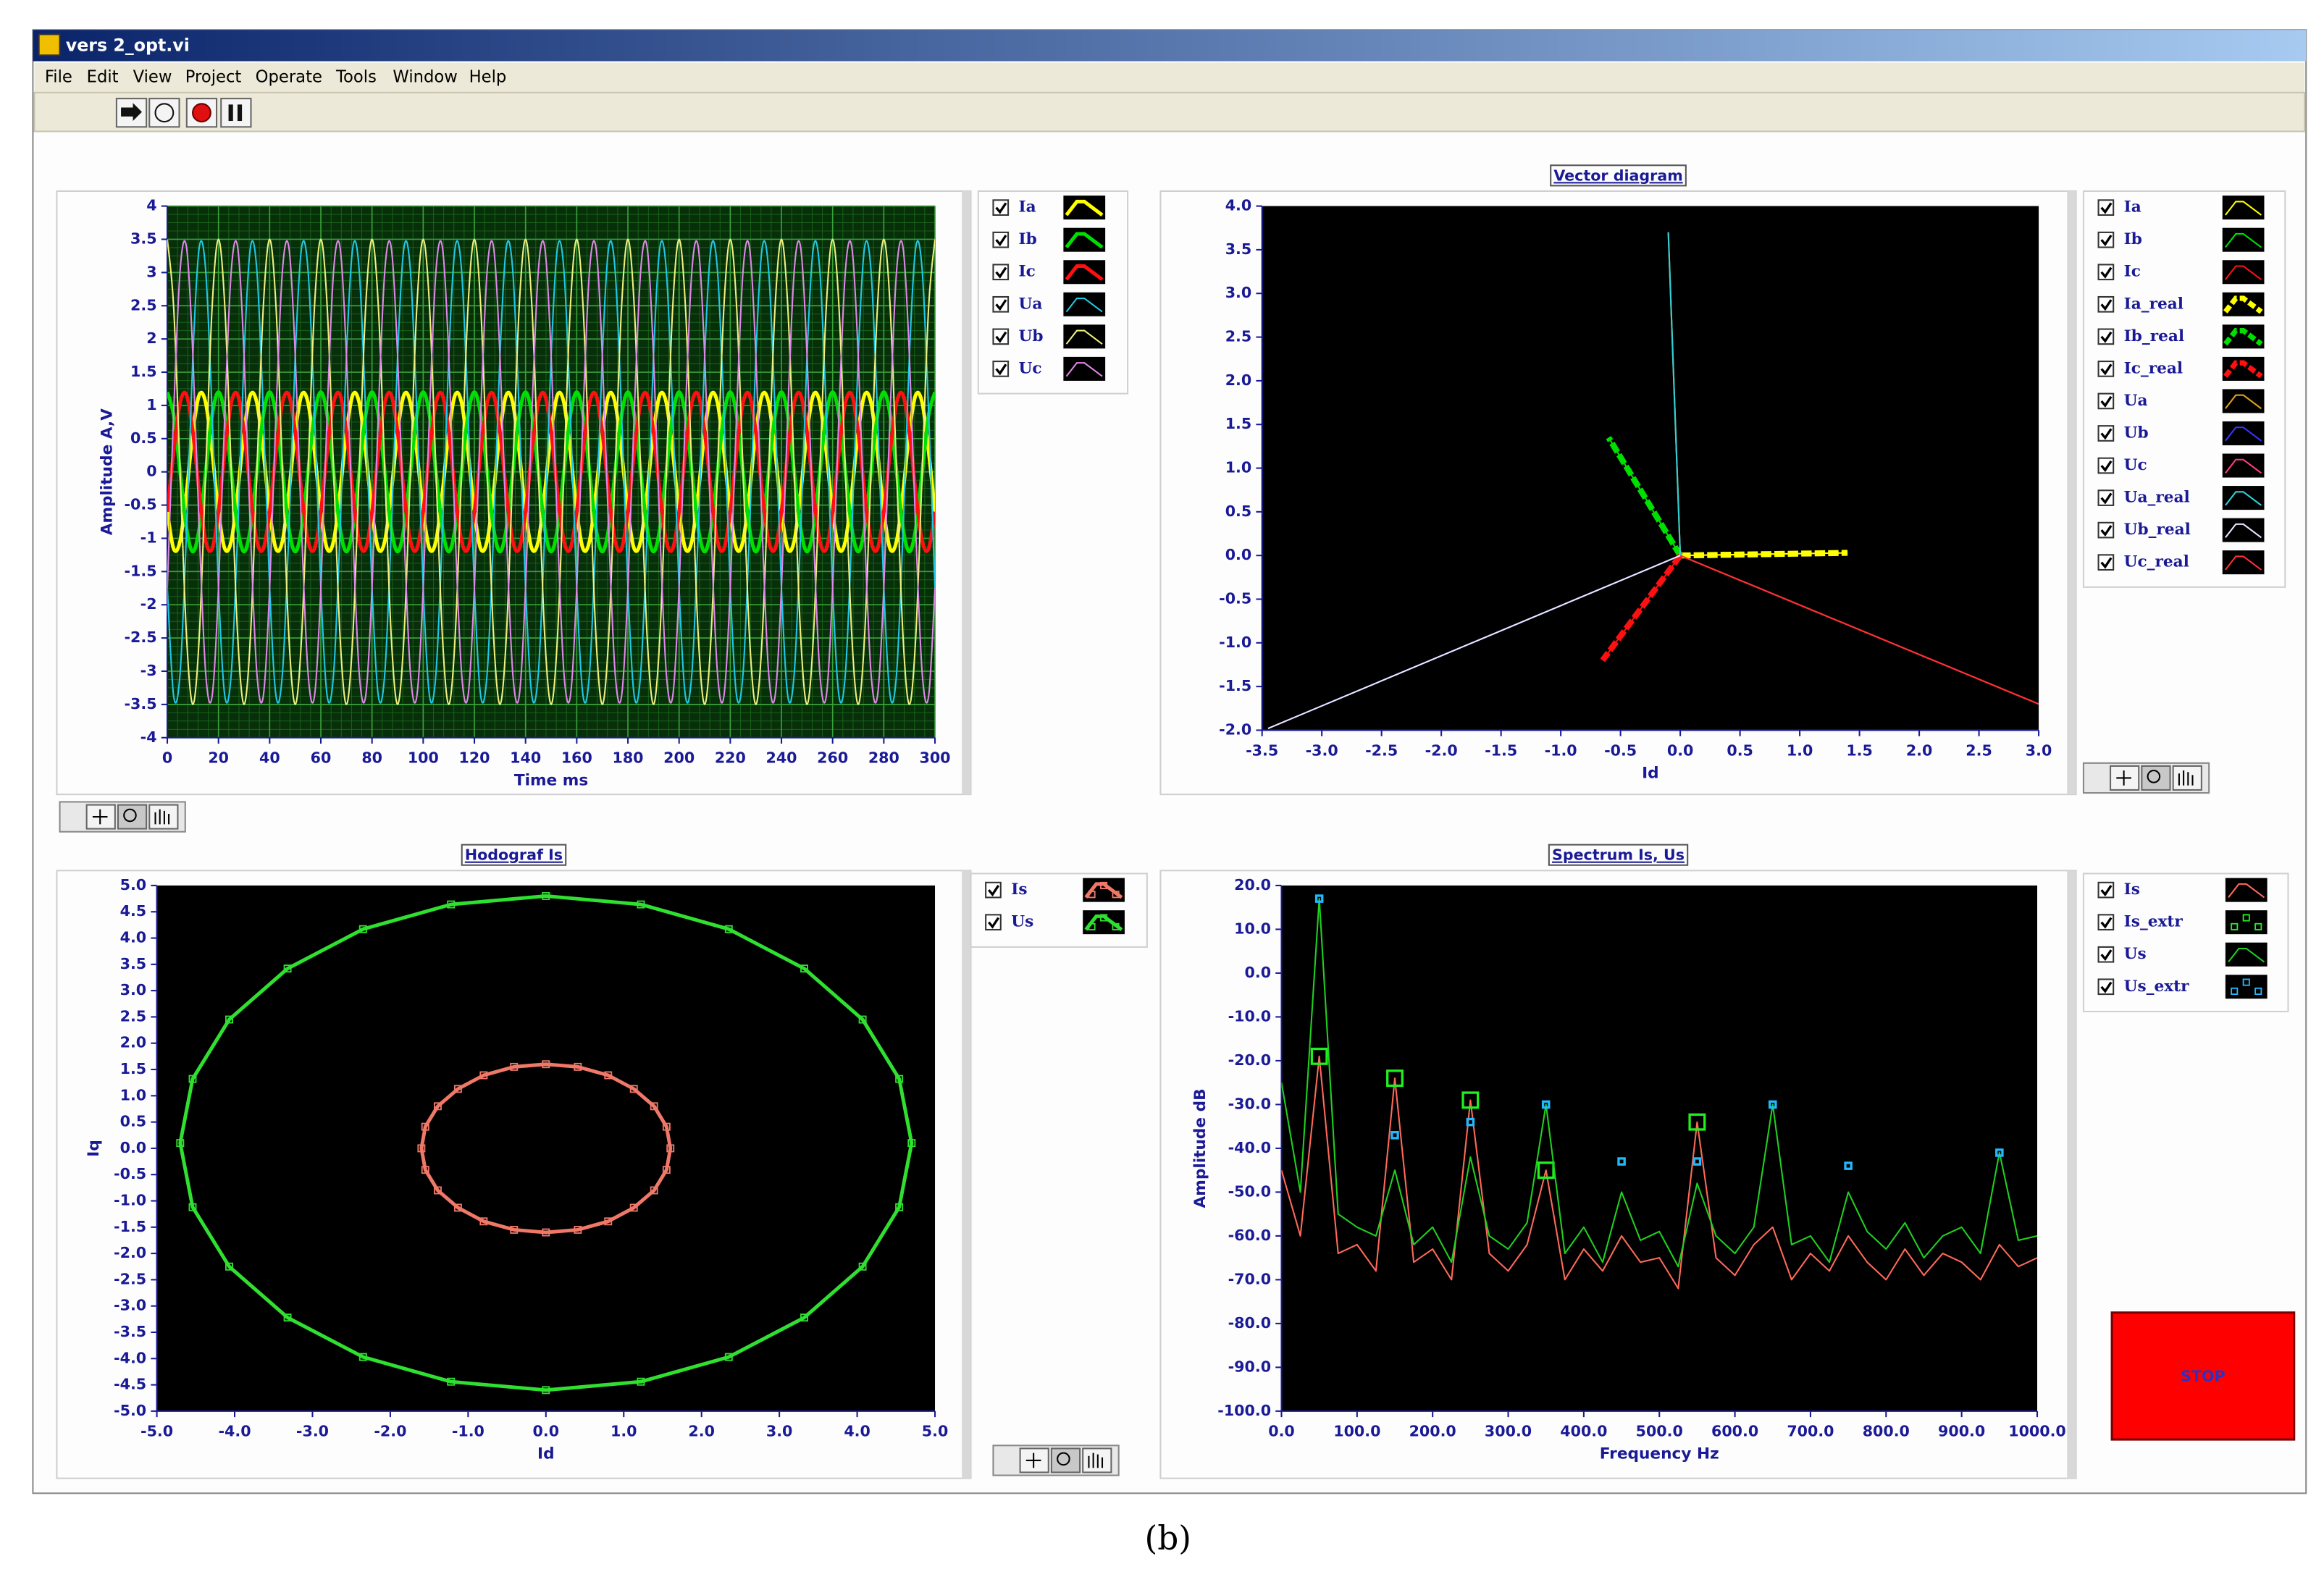  What do you see at coordinates (143, 438) in the screenshot?
I see `y-tick-label: 0.5` at bounding box center [143, 438].